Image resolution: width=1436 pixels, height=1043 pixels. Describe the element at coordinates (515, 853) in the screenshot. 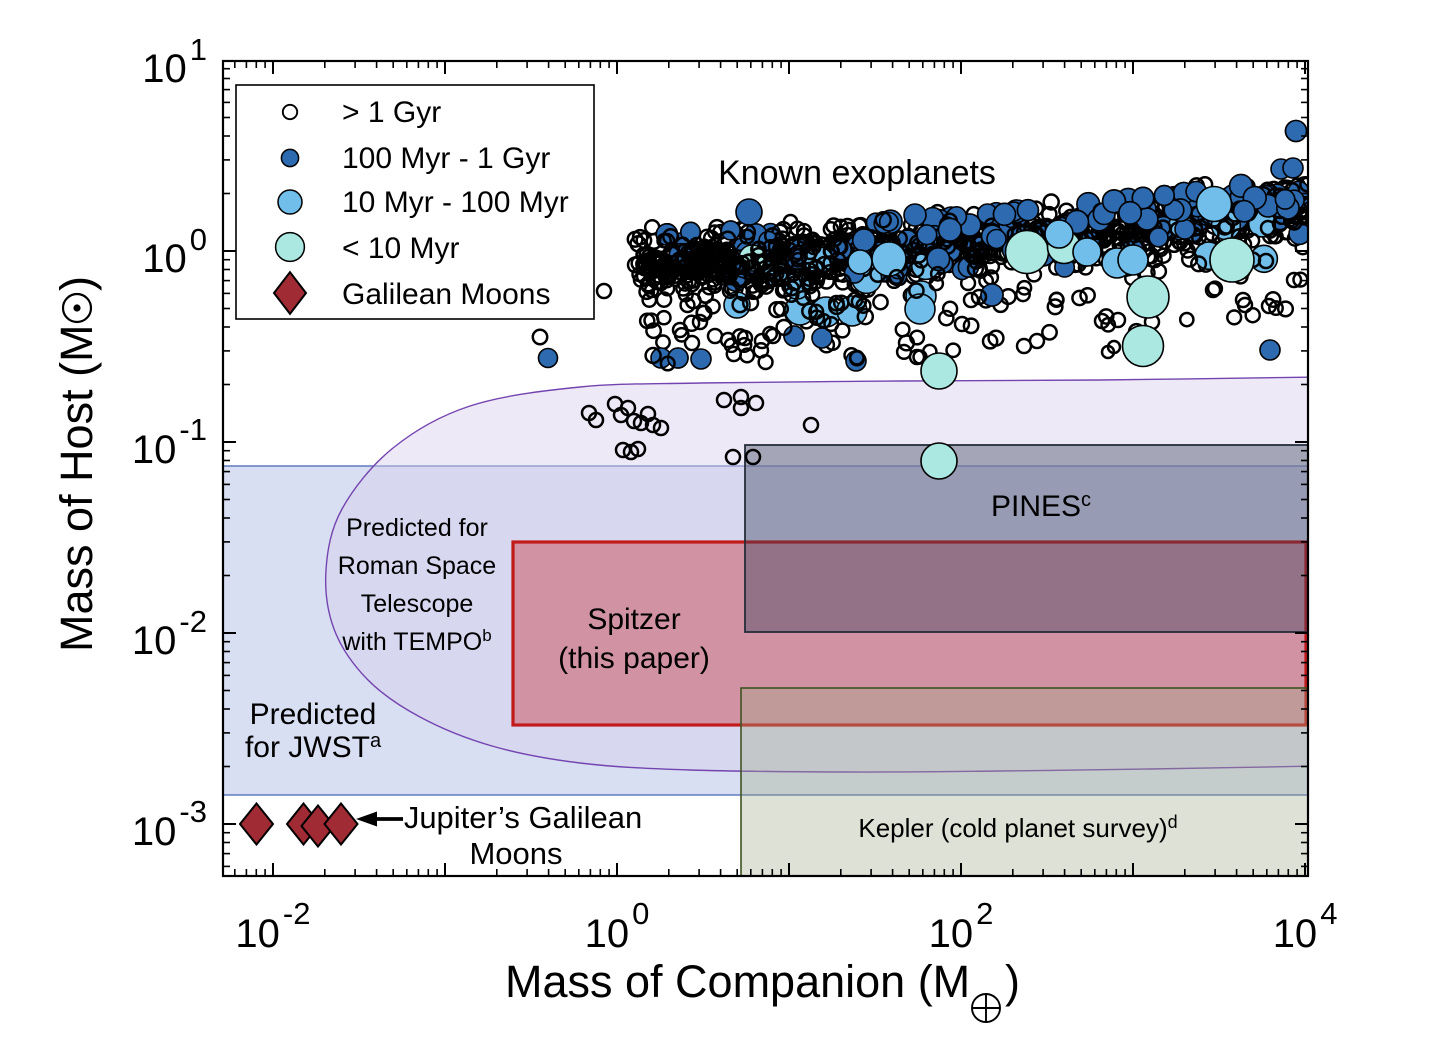

I see `svg-text: Moons` at that location.